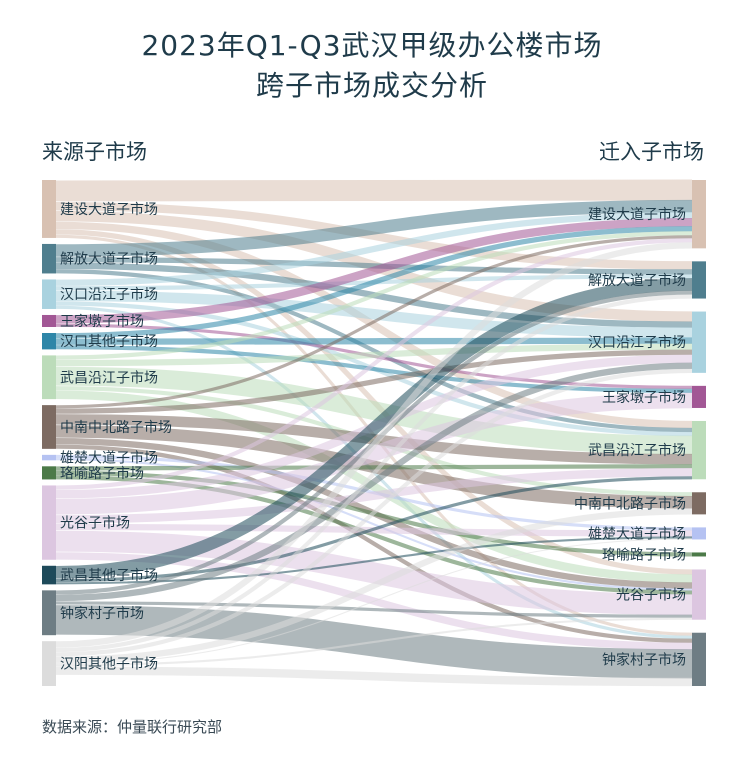  I want to click on target-node-label: 解放大道子市场, so click(637, 280).